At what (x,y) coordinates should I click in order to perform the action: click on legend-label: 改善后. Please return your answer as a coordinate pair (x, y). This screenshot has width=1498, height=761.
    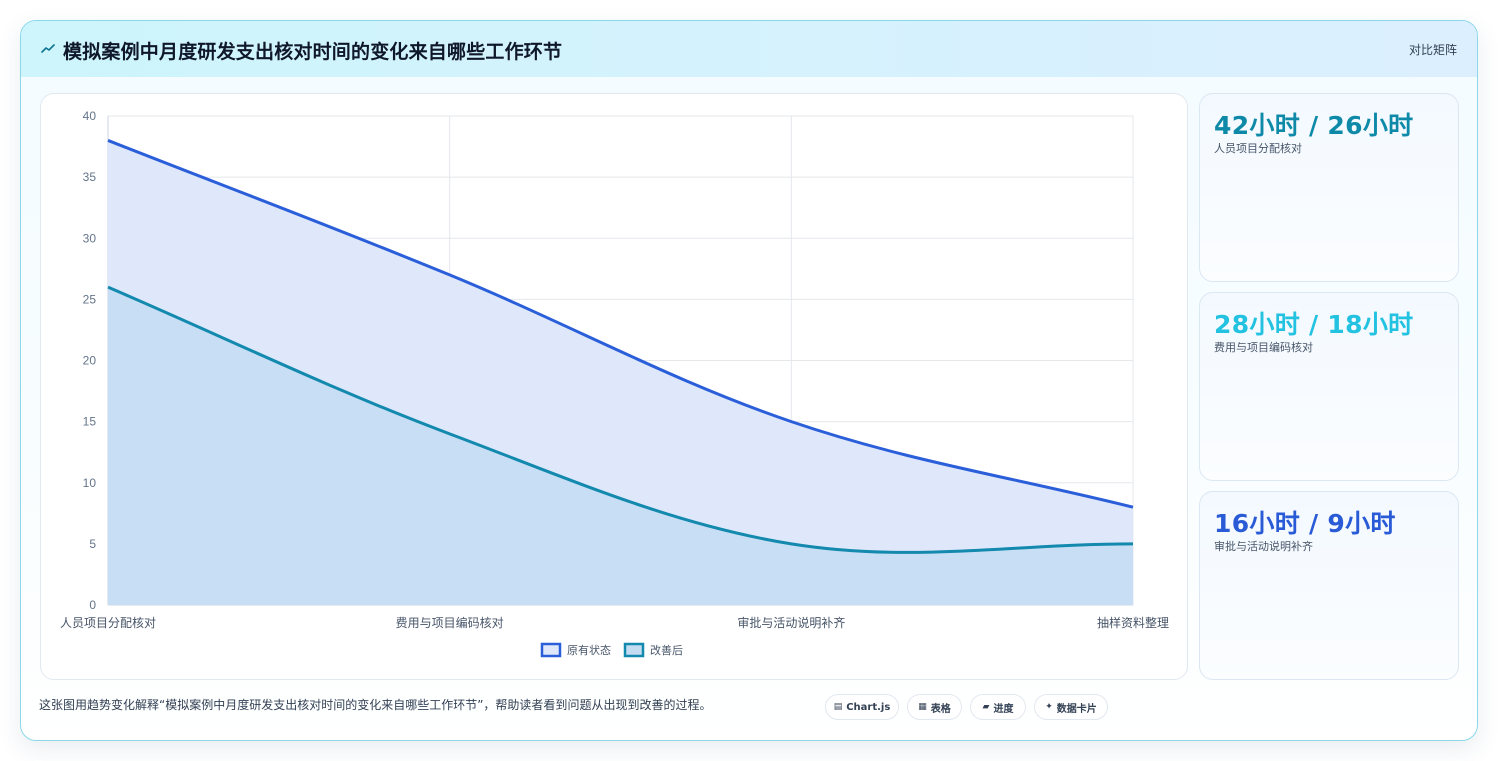
    Looking at the image, I should click on (666, 650).